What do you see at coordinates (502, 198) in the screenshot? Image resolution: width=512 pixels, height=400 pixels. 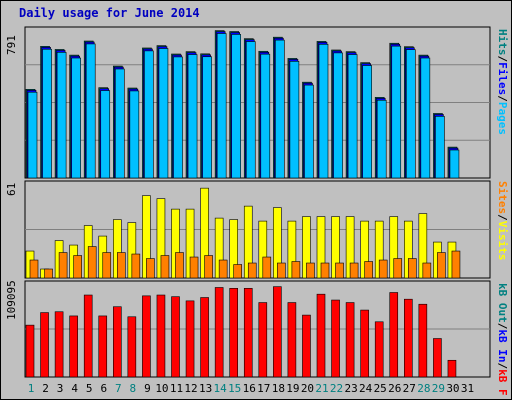 I see `legend-item: Sites` at bounding box center [502, 198].